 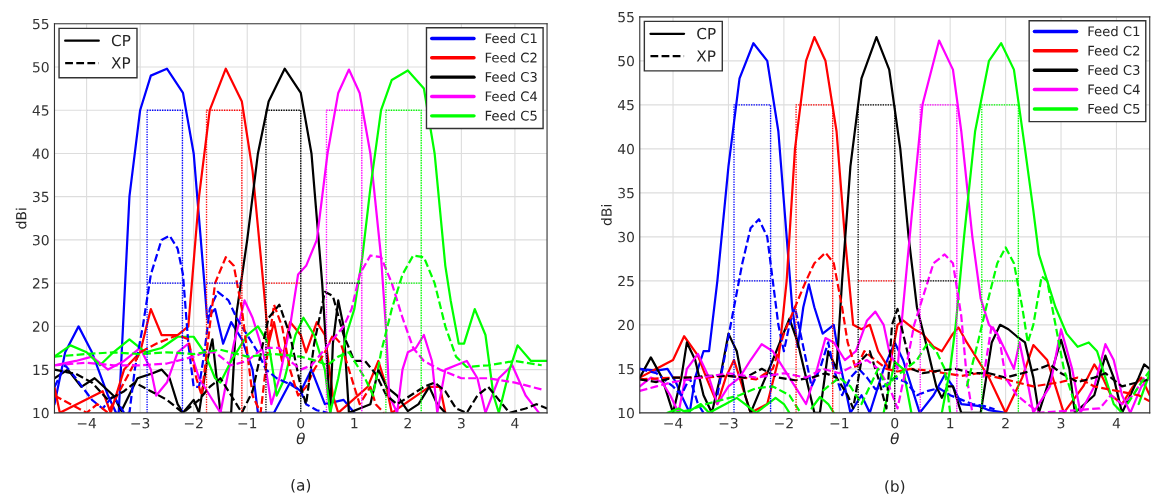 I want to click on text: (b), so click(x=895, y=487).